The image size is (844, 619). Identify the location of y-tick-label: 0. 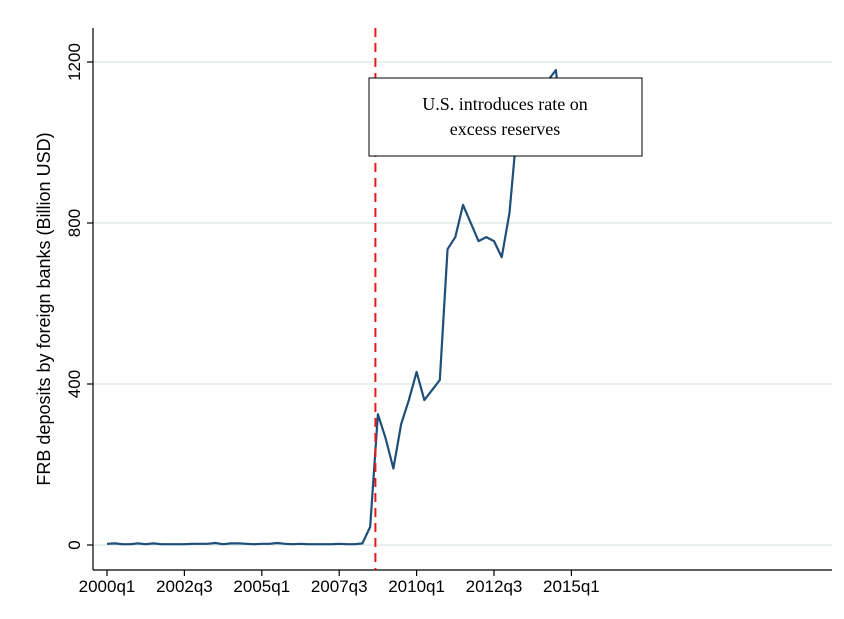
(74, 544).